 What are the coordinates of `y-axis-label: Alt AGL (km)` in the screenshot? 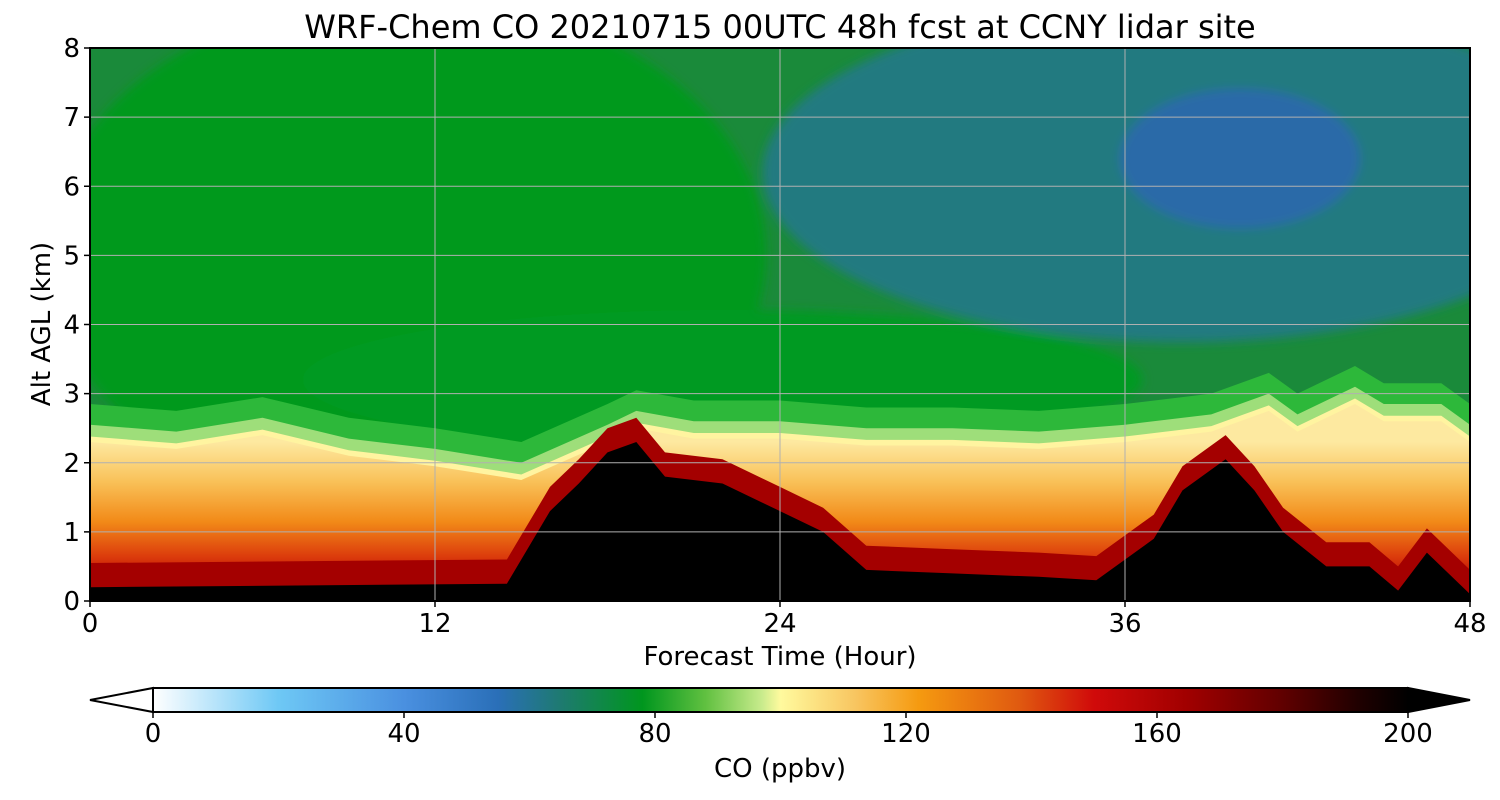 It's located at (42, 324).